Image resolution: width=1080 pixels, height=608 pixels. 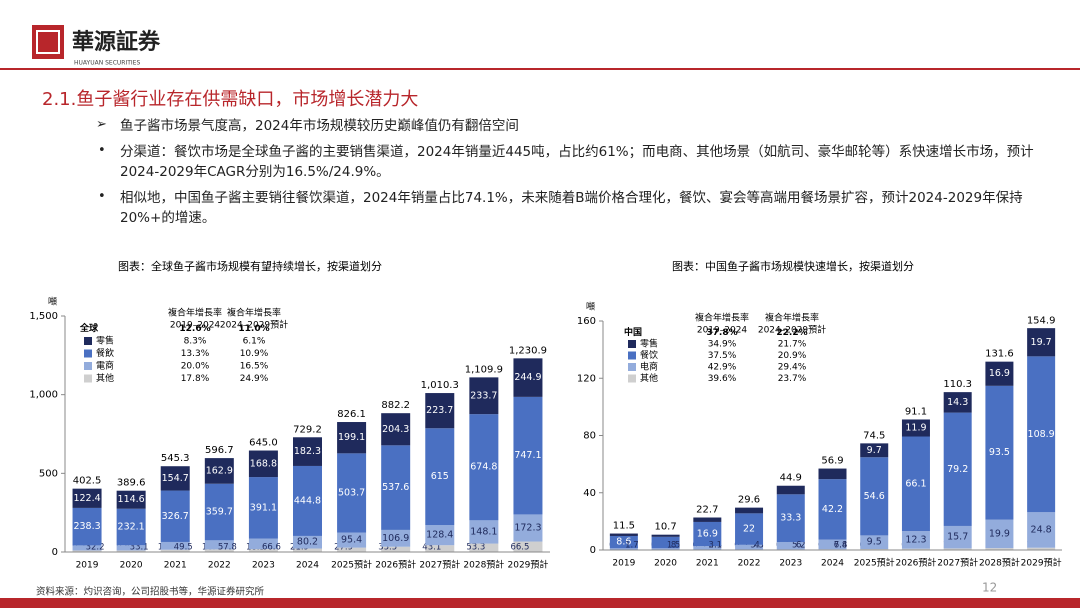 I want to click on legend-period: 2024–2029預計, so click(x=254, y=325).